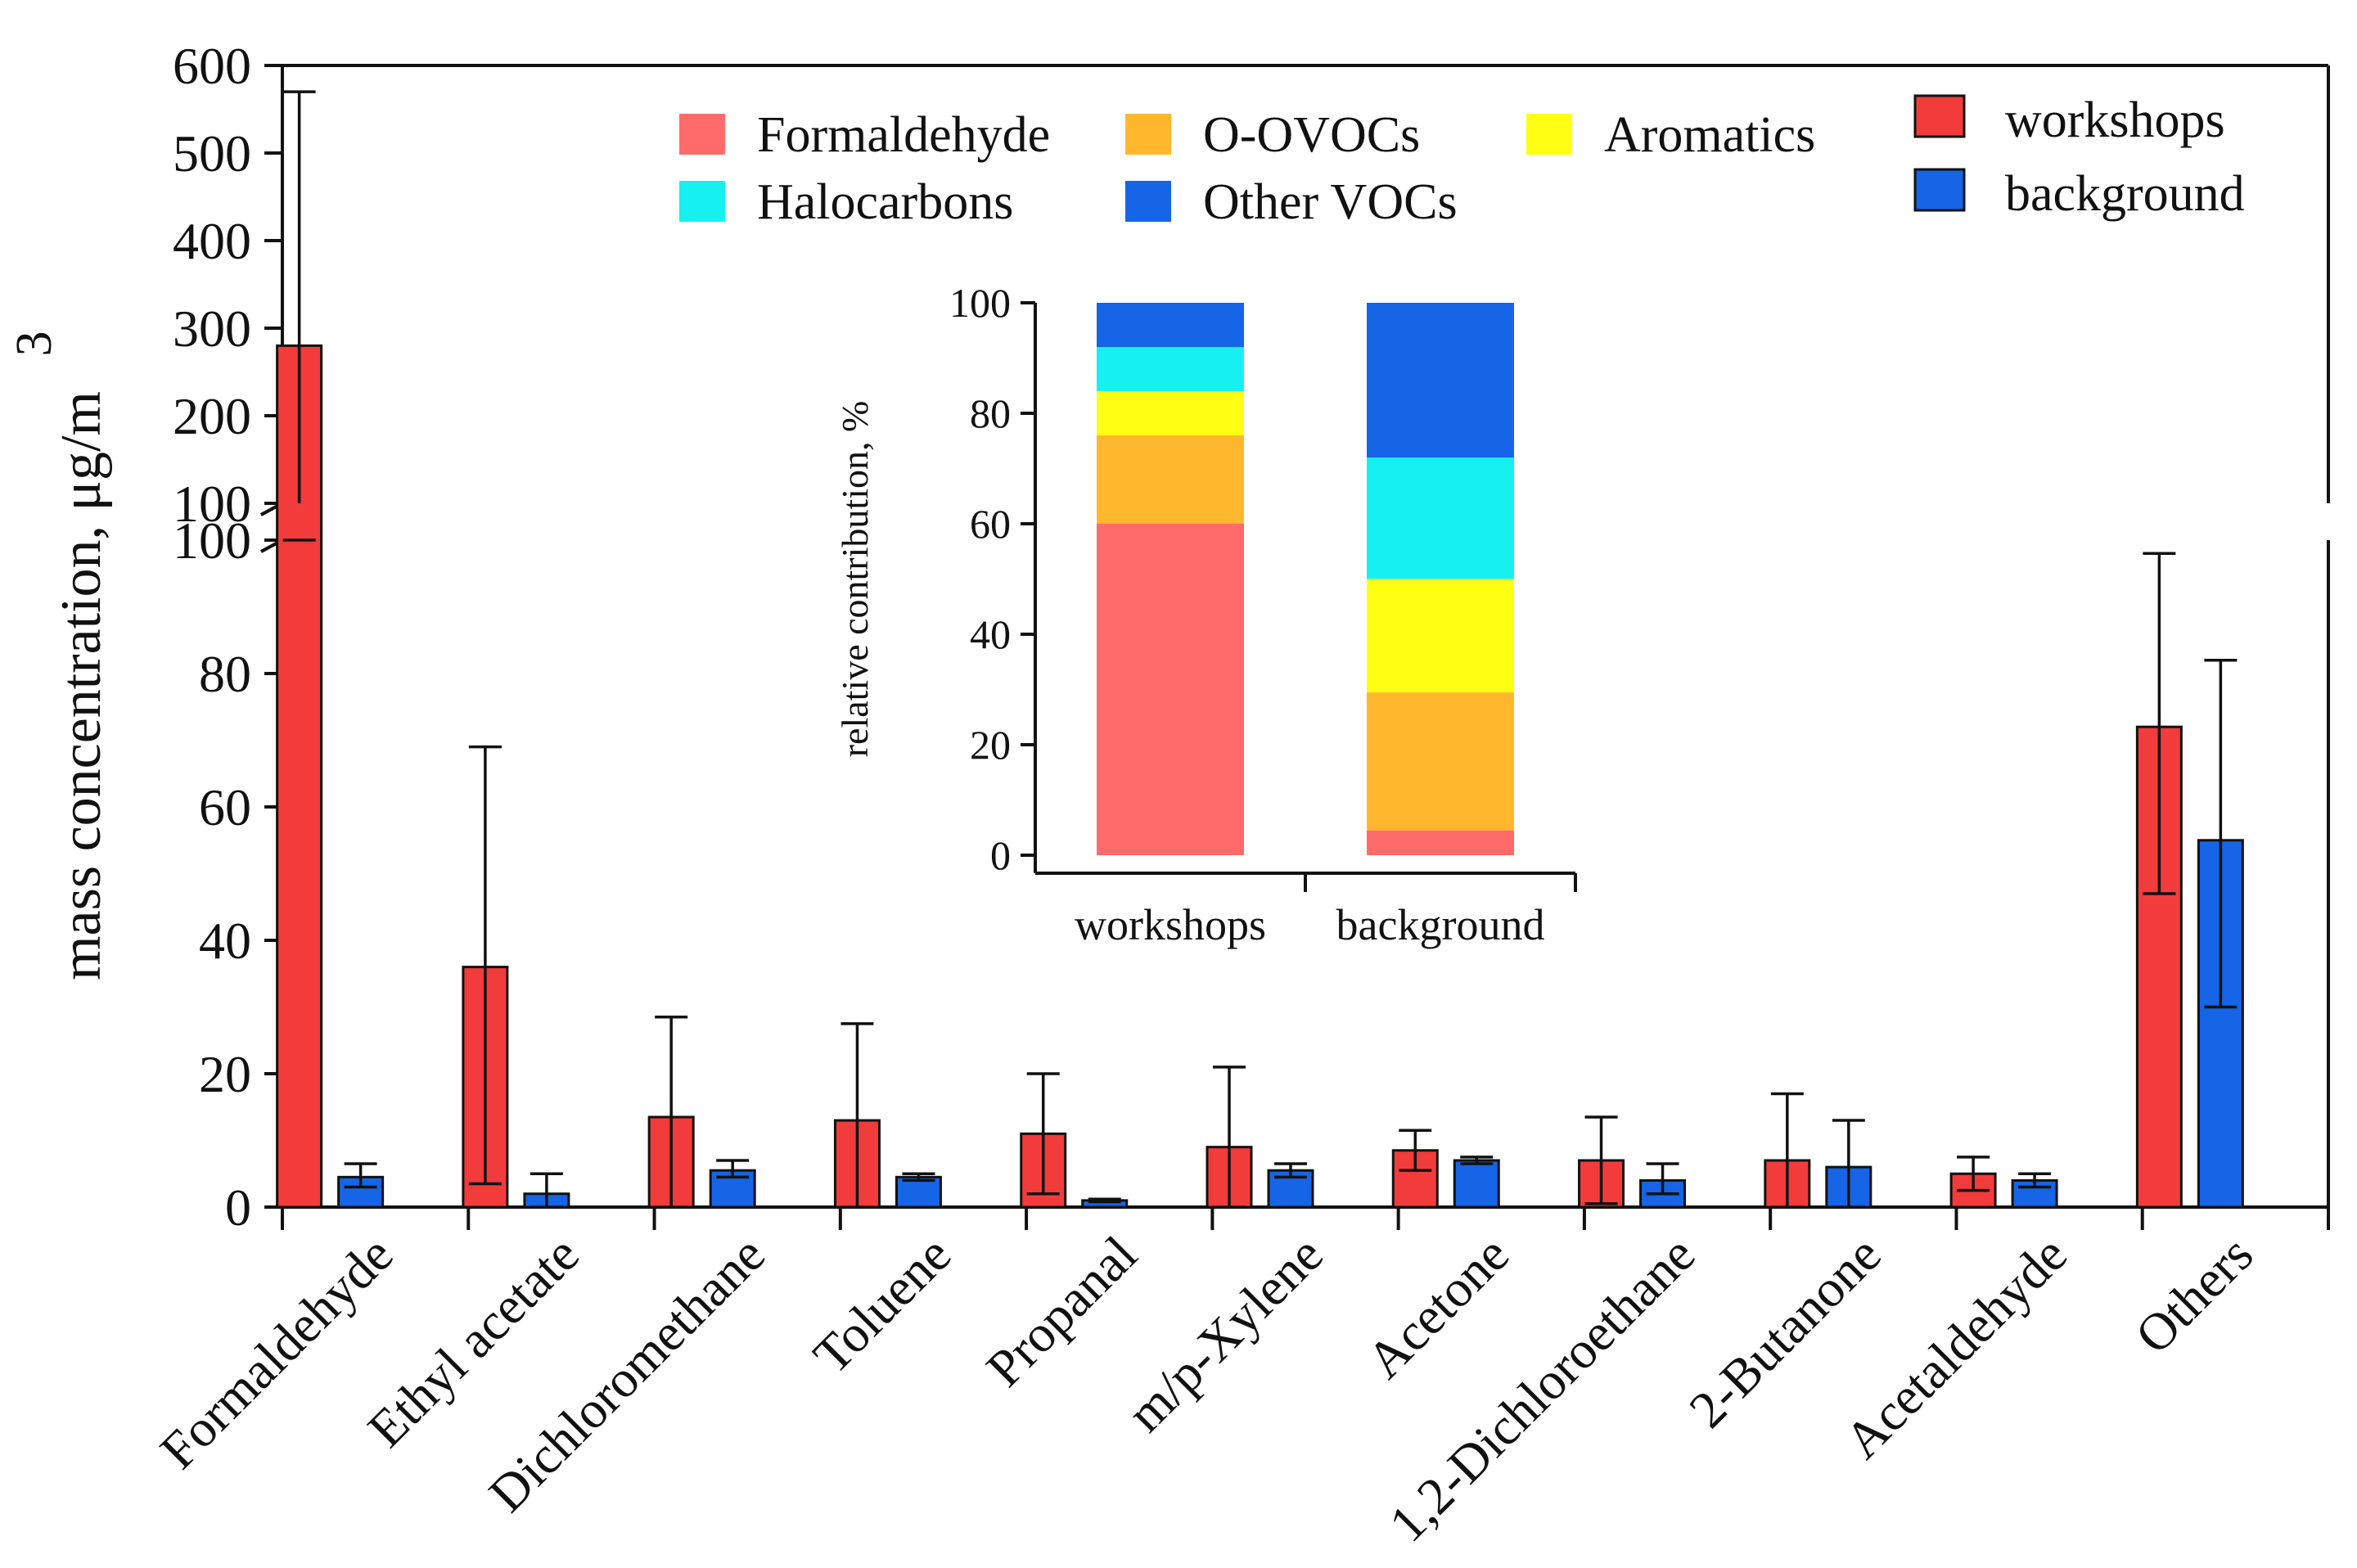 This screenshot has width=2357, height=1568. Describe the element at coordinates (990, 524) in the screenshot. I see `inset-y-tick-label: 60` at that location.